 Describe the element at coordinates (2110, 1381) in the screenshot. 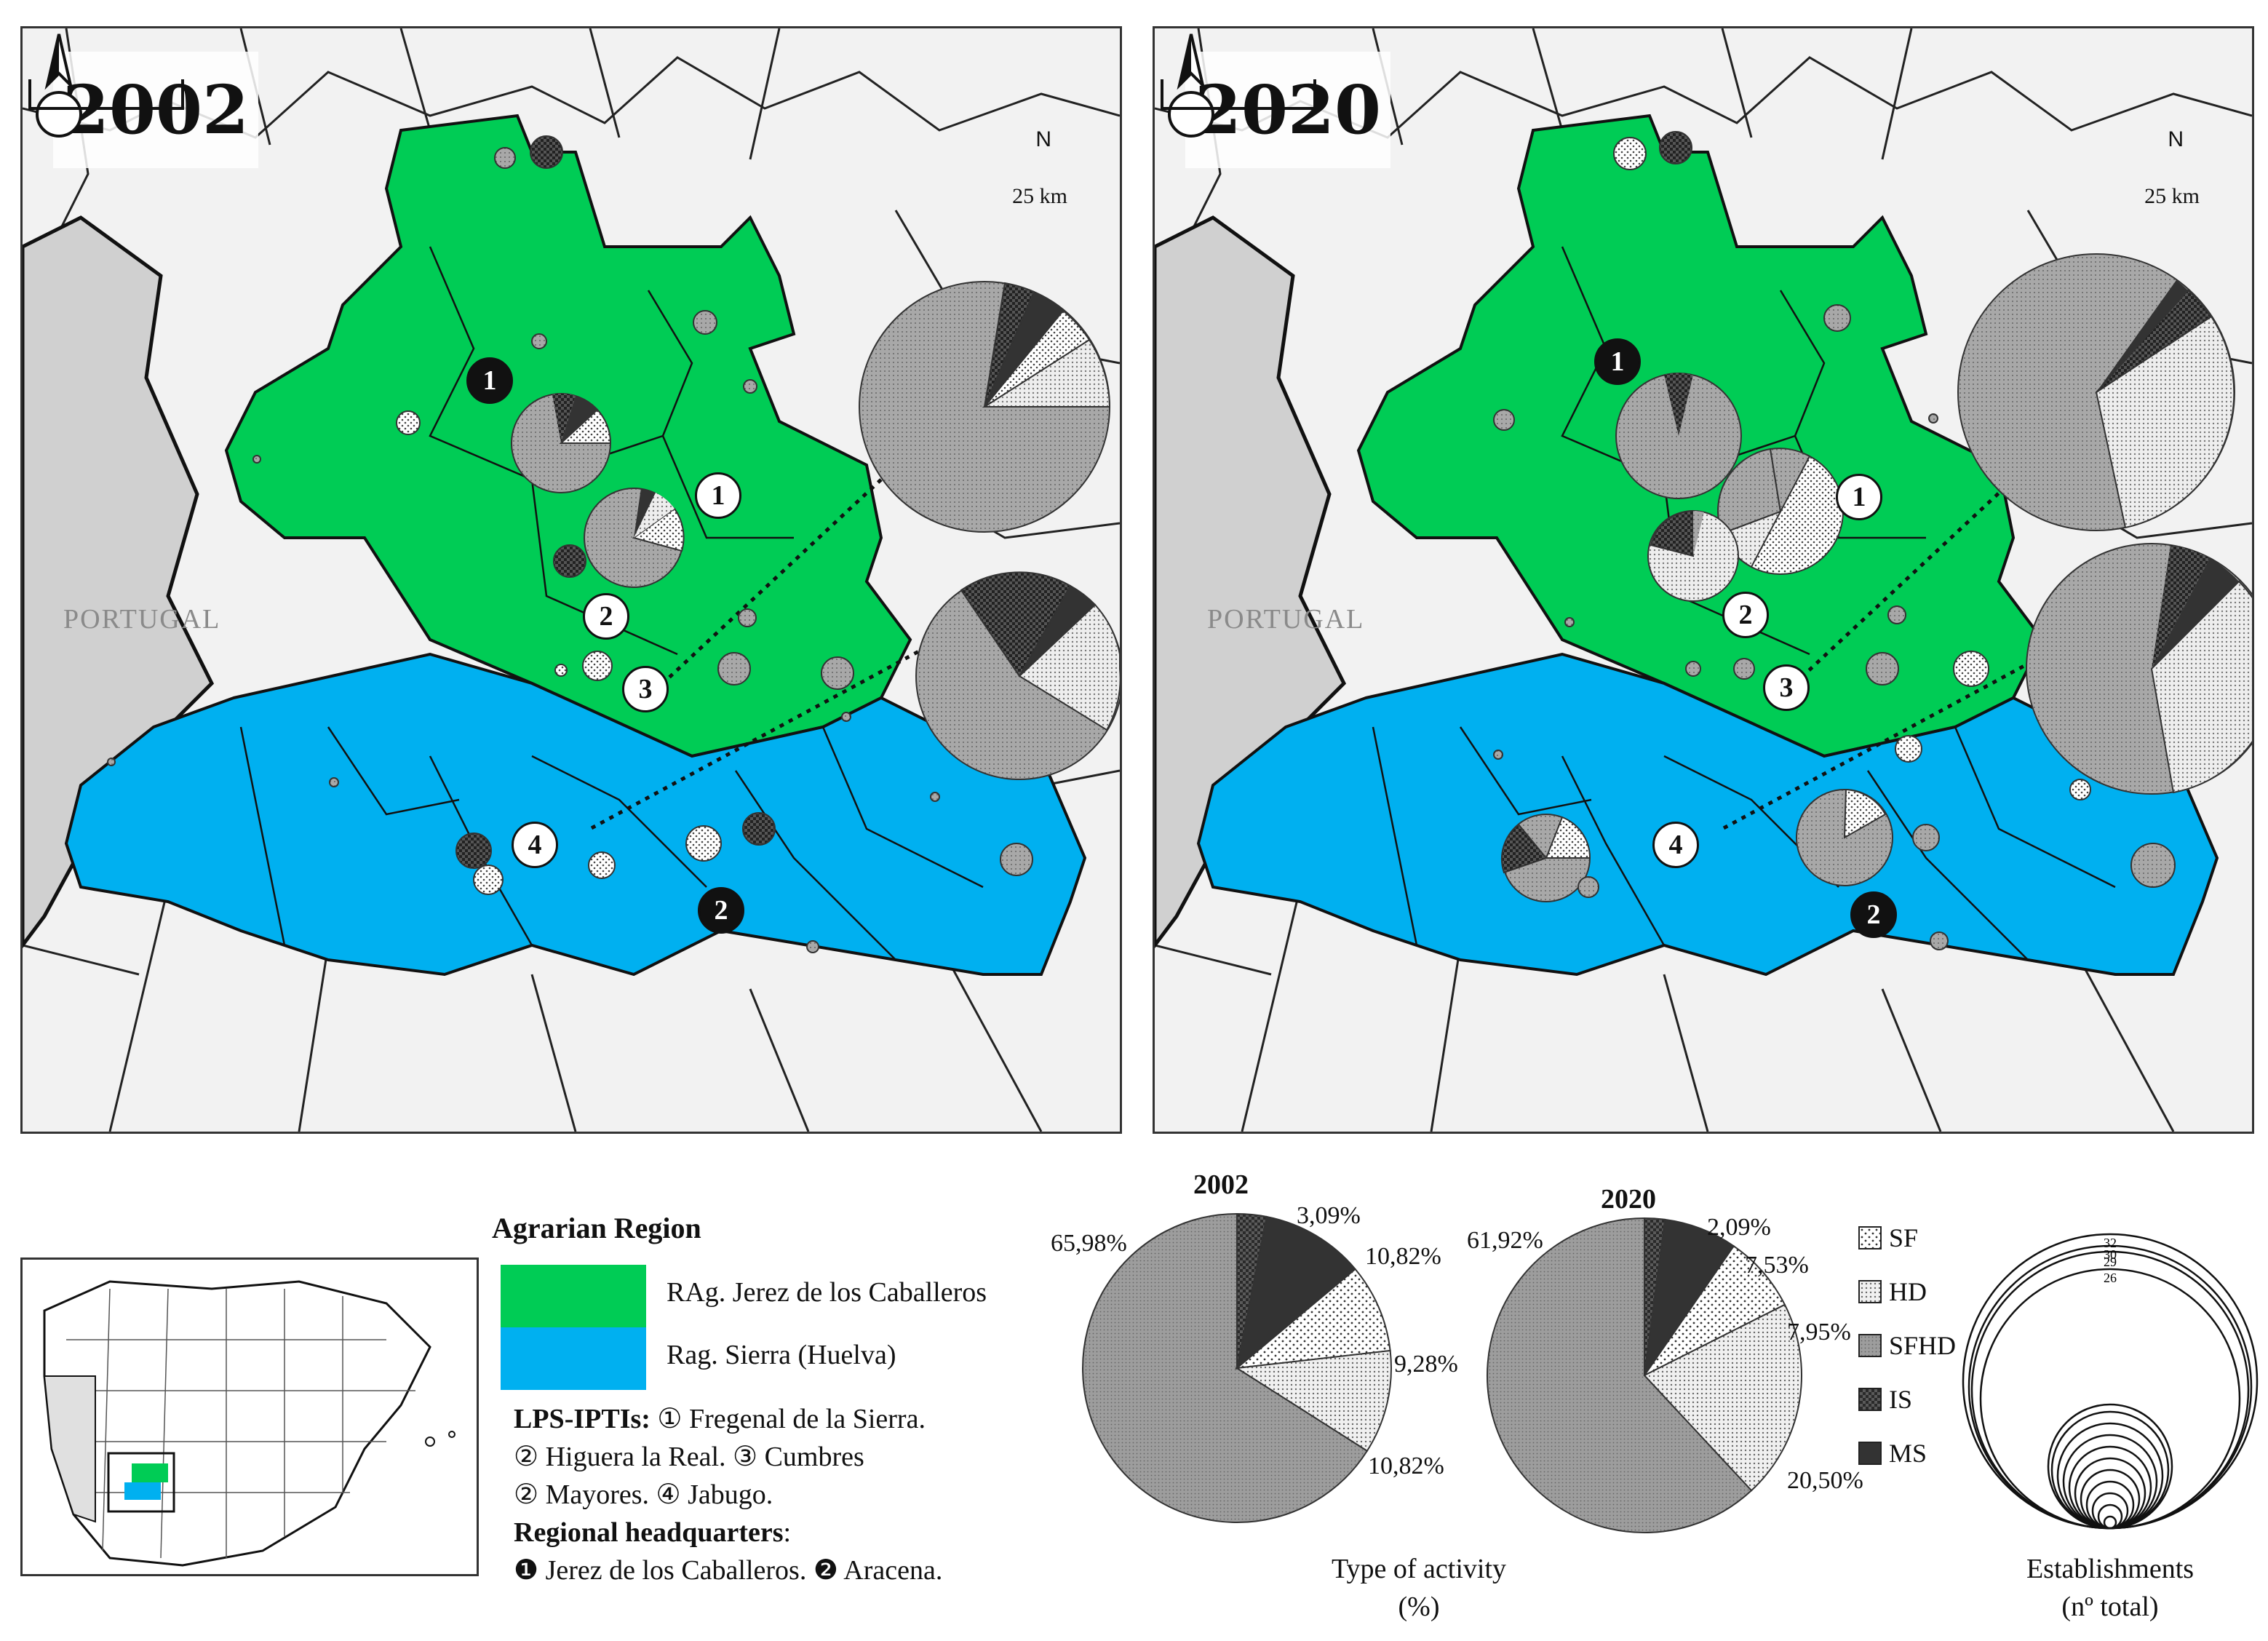

I see `establishments-size-key: 32 30 29 26` at that location.